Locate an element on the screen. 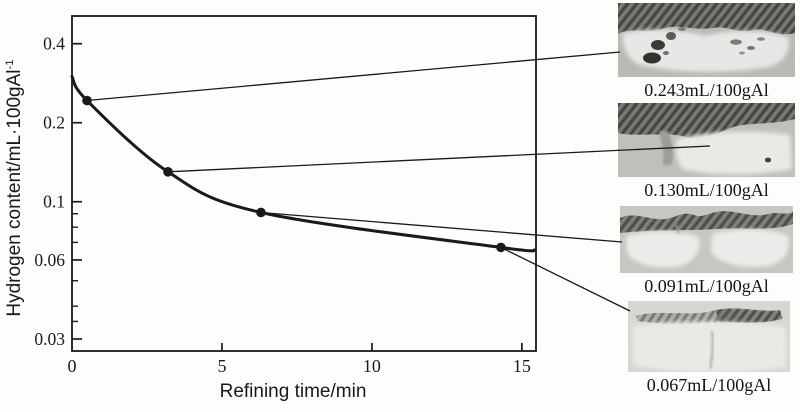 The width and height of the screenshot is (800, 412). micrograph-1-image is located at coordinates (706, 40).